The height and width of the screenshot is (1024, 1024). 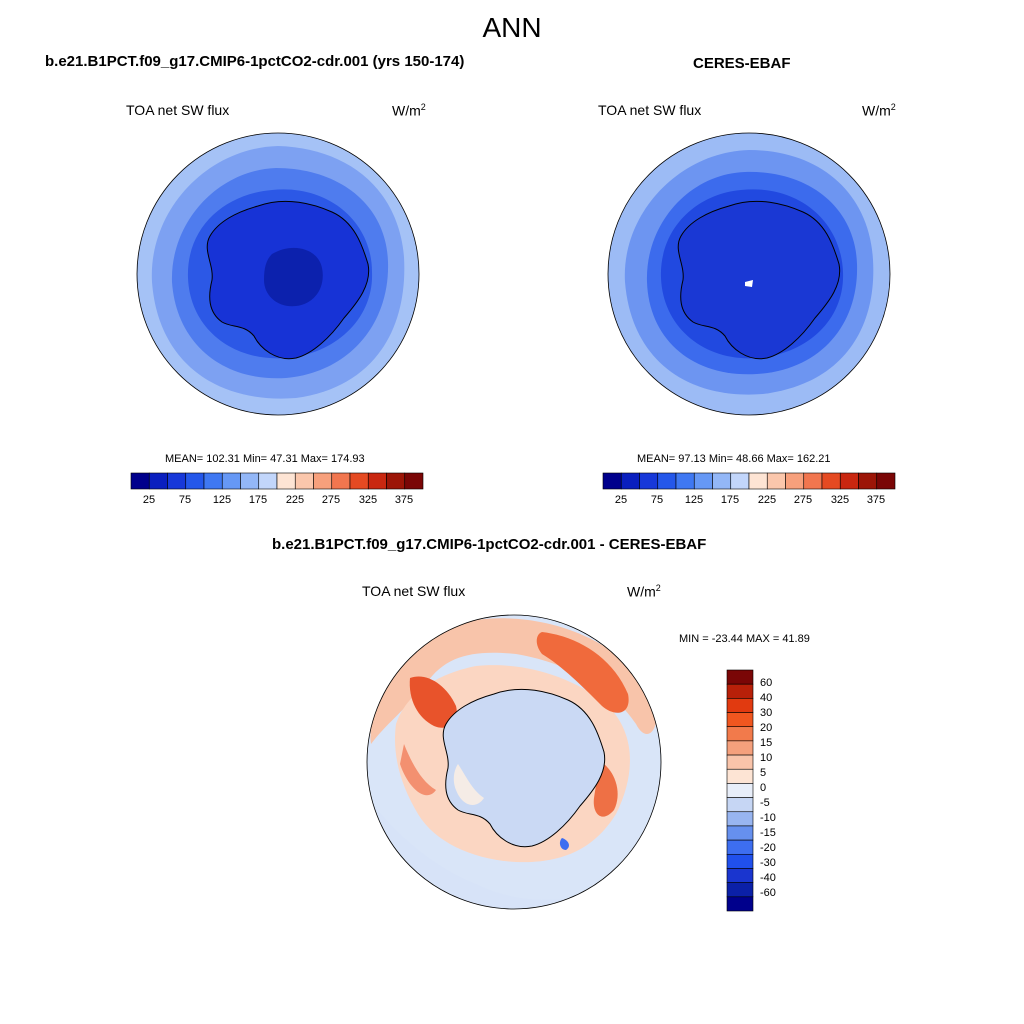 I want to click on panel-1-variable-label: TOA net SW flux, so click(x=178, y=110).